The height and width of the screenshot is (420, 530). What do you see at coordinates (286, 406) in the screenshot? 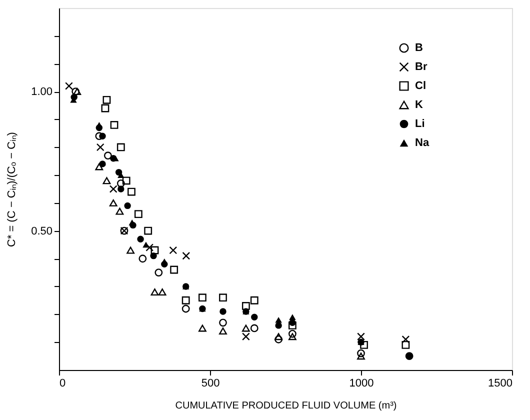
I see `x-axis-title: CUMULATIVE PRODUCED FLUID VOLUME (m³)` at bounding box center [286, 406].